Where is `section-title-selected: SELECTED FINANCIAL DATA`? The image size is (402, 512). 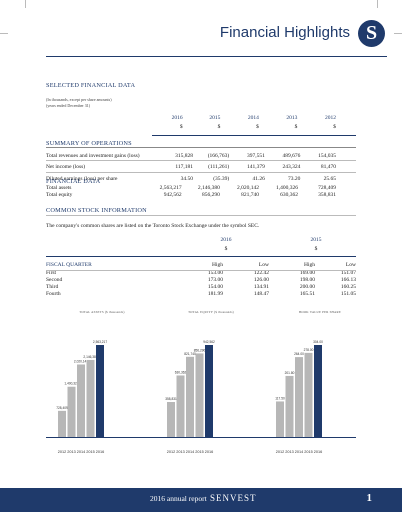 section-title-selected: SELECTED FINANCIAL DATA is located at coordinates (91, 85).